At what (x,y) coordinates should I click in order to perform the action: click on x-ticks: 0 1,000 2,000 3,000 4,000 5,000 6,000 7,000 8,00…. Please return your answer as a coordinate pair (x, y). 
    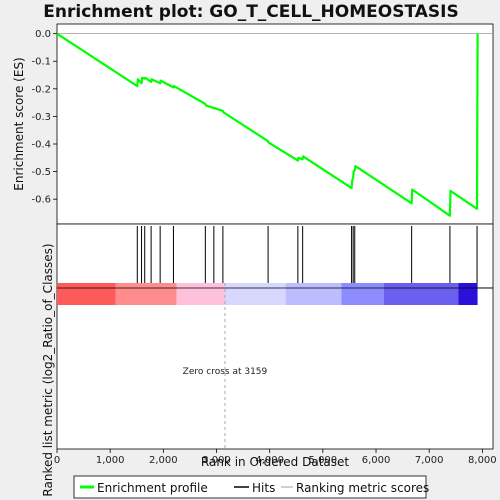
    Looking at the image, I should click on (275, 457).